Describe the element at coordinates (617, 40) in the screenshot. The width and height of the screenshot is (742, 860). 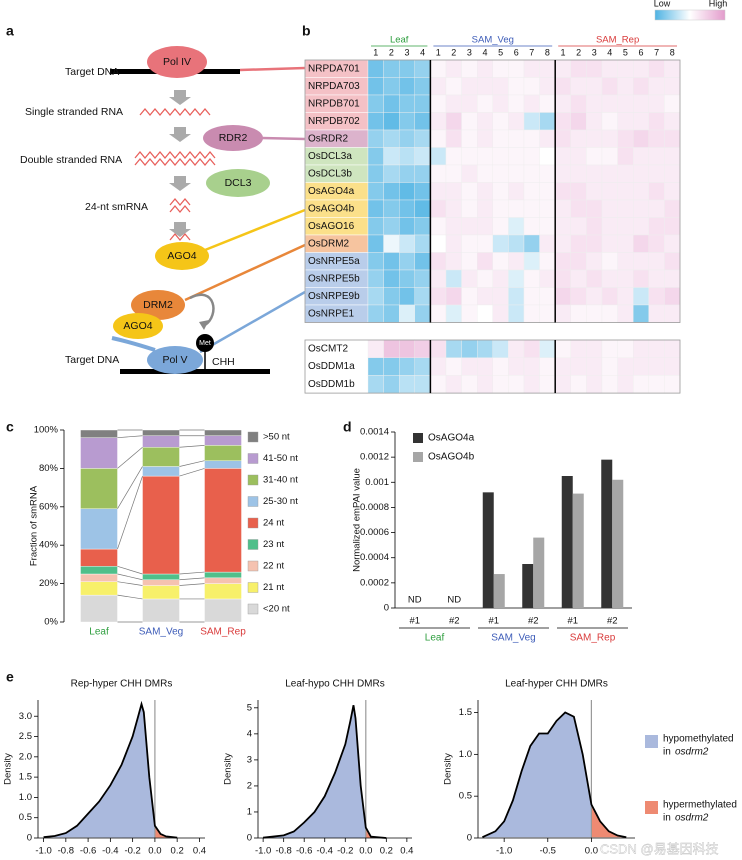
I see `group-label: SAM_Rep` at that location.